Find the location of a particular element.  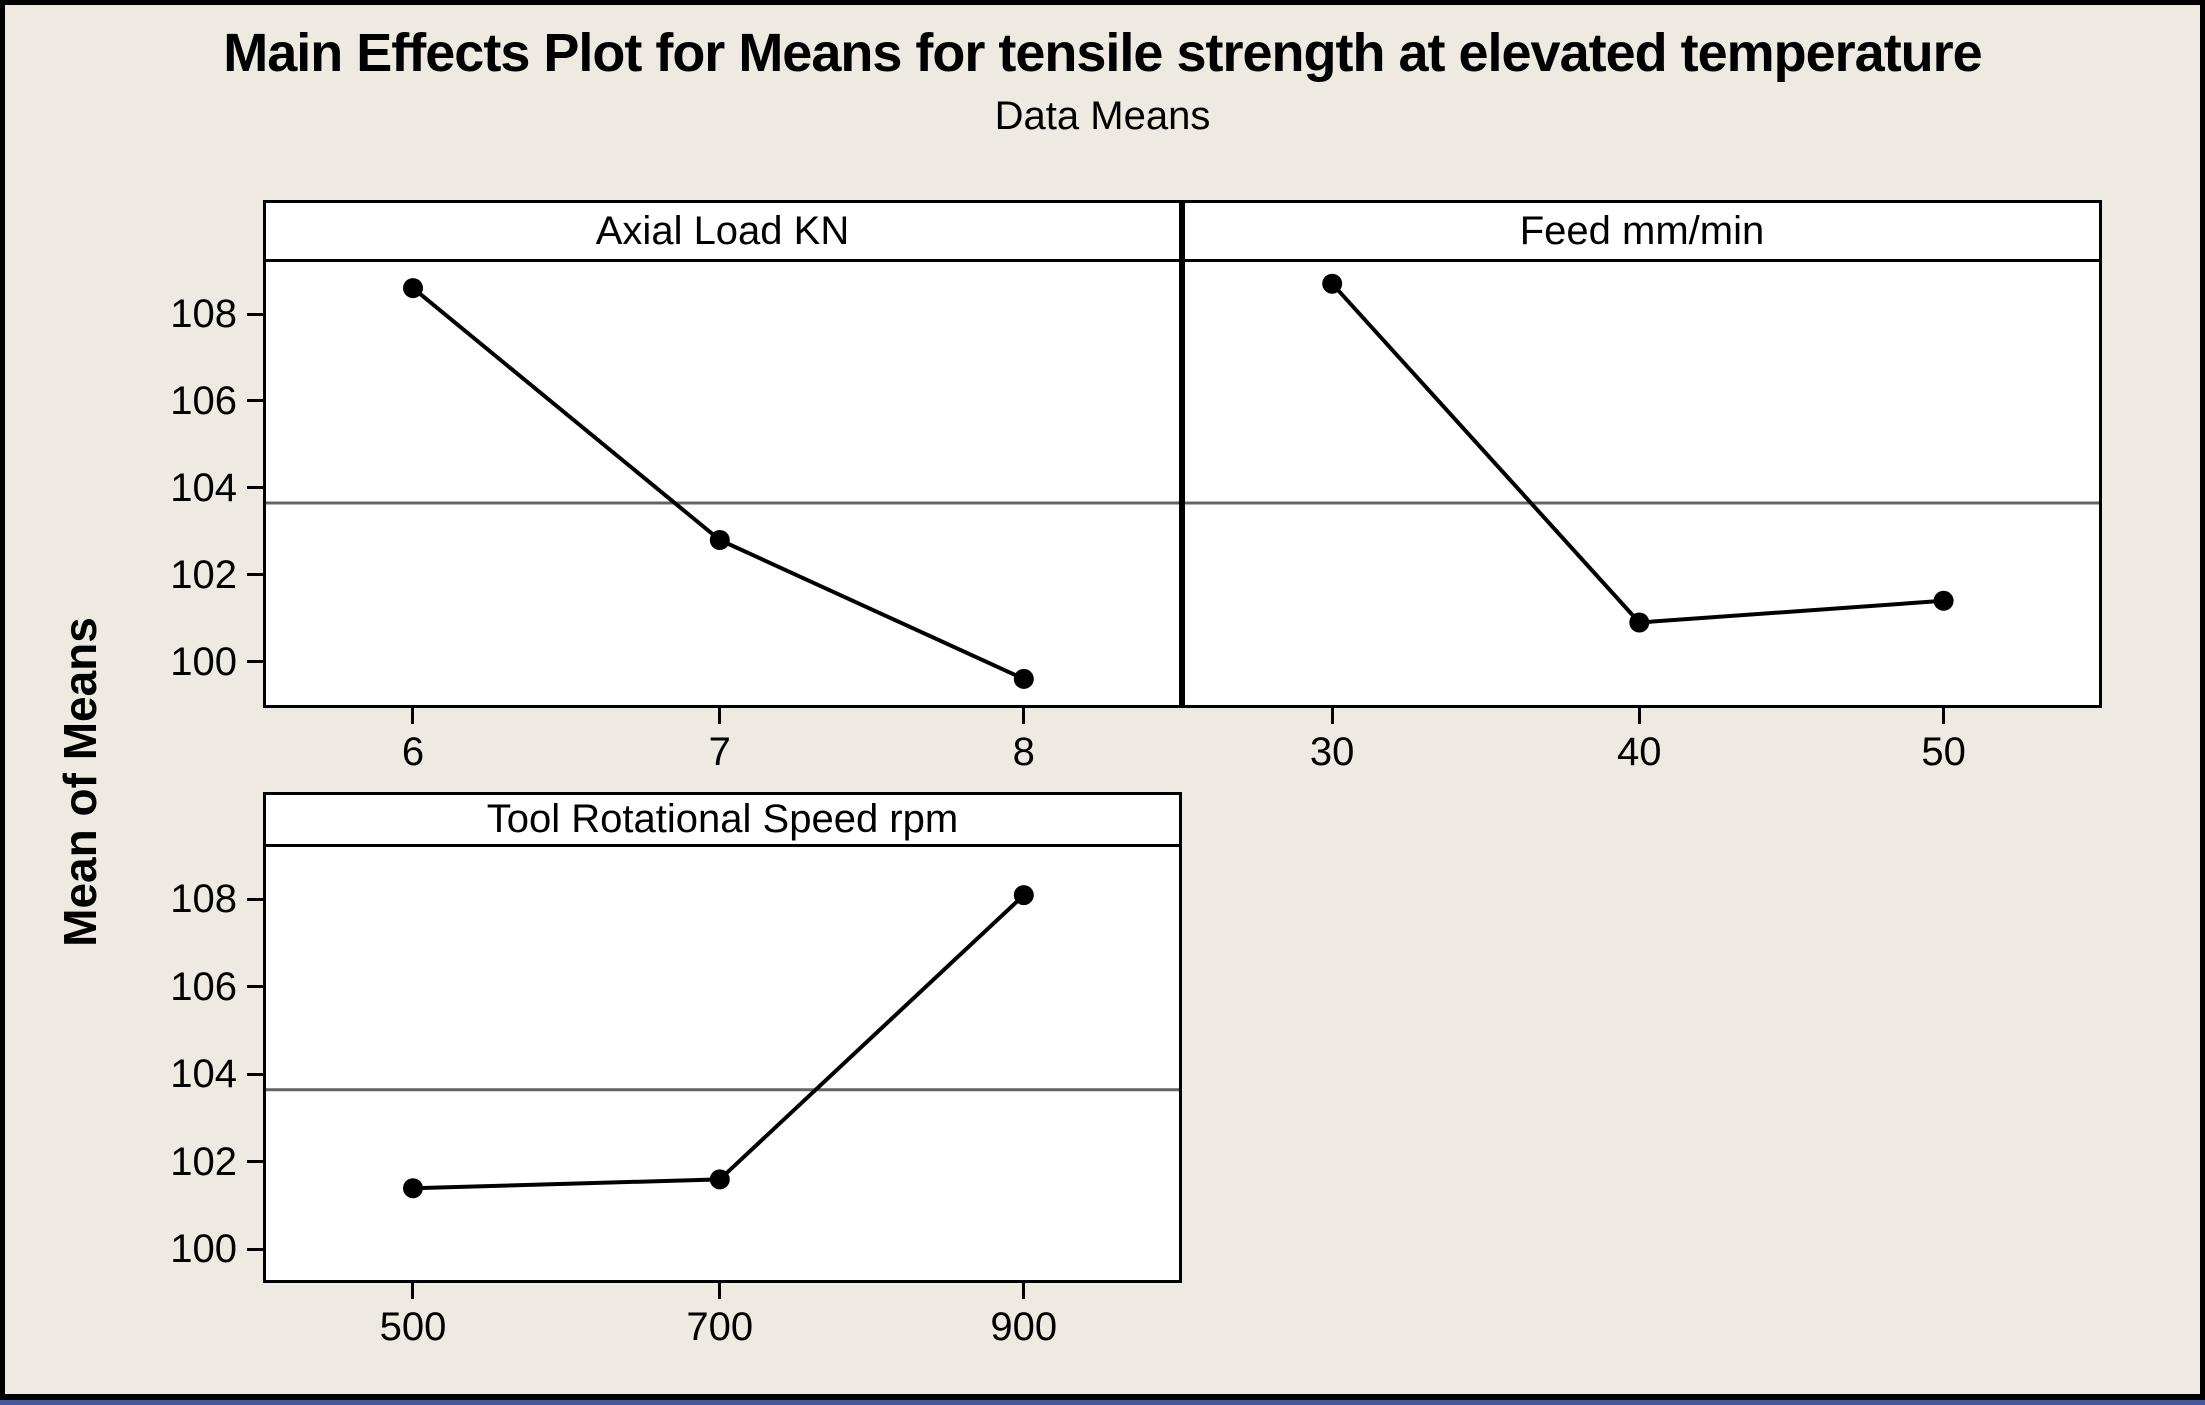

figure-border-top is located at coordinates (1102, 2).